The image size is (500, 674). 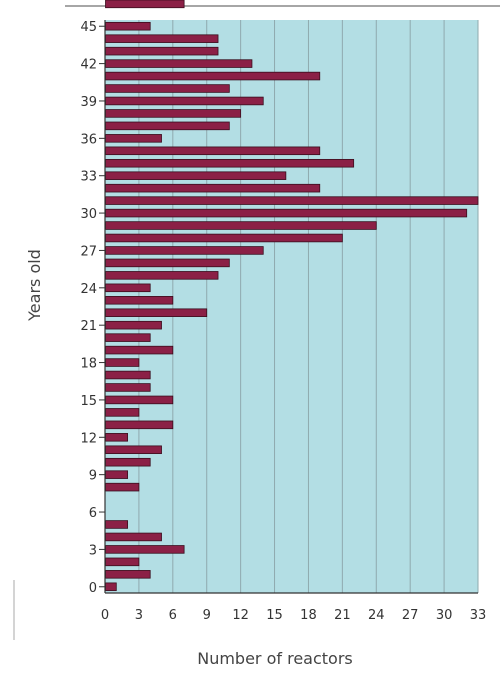 I want to click on x-tick-label: 15, so click(x=274, y=615).